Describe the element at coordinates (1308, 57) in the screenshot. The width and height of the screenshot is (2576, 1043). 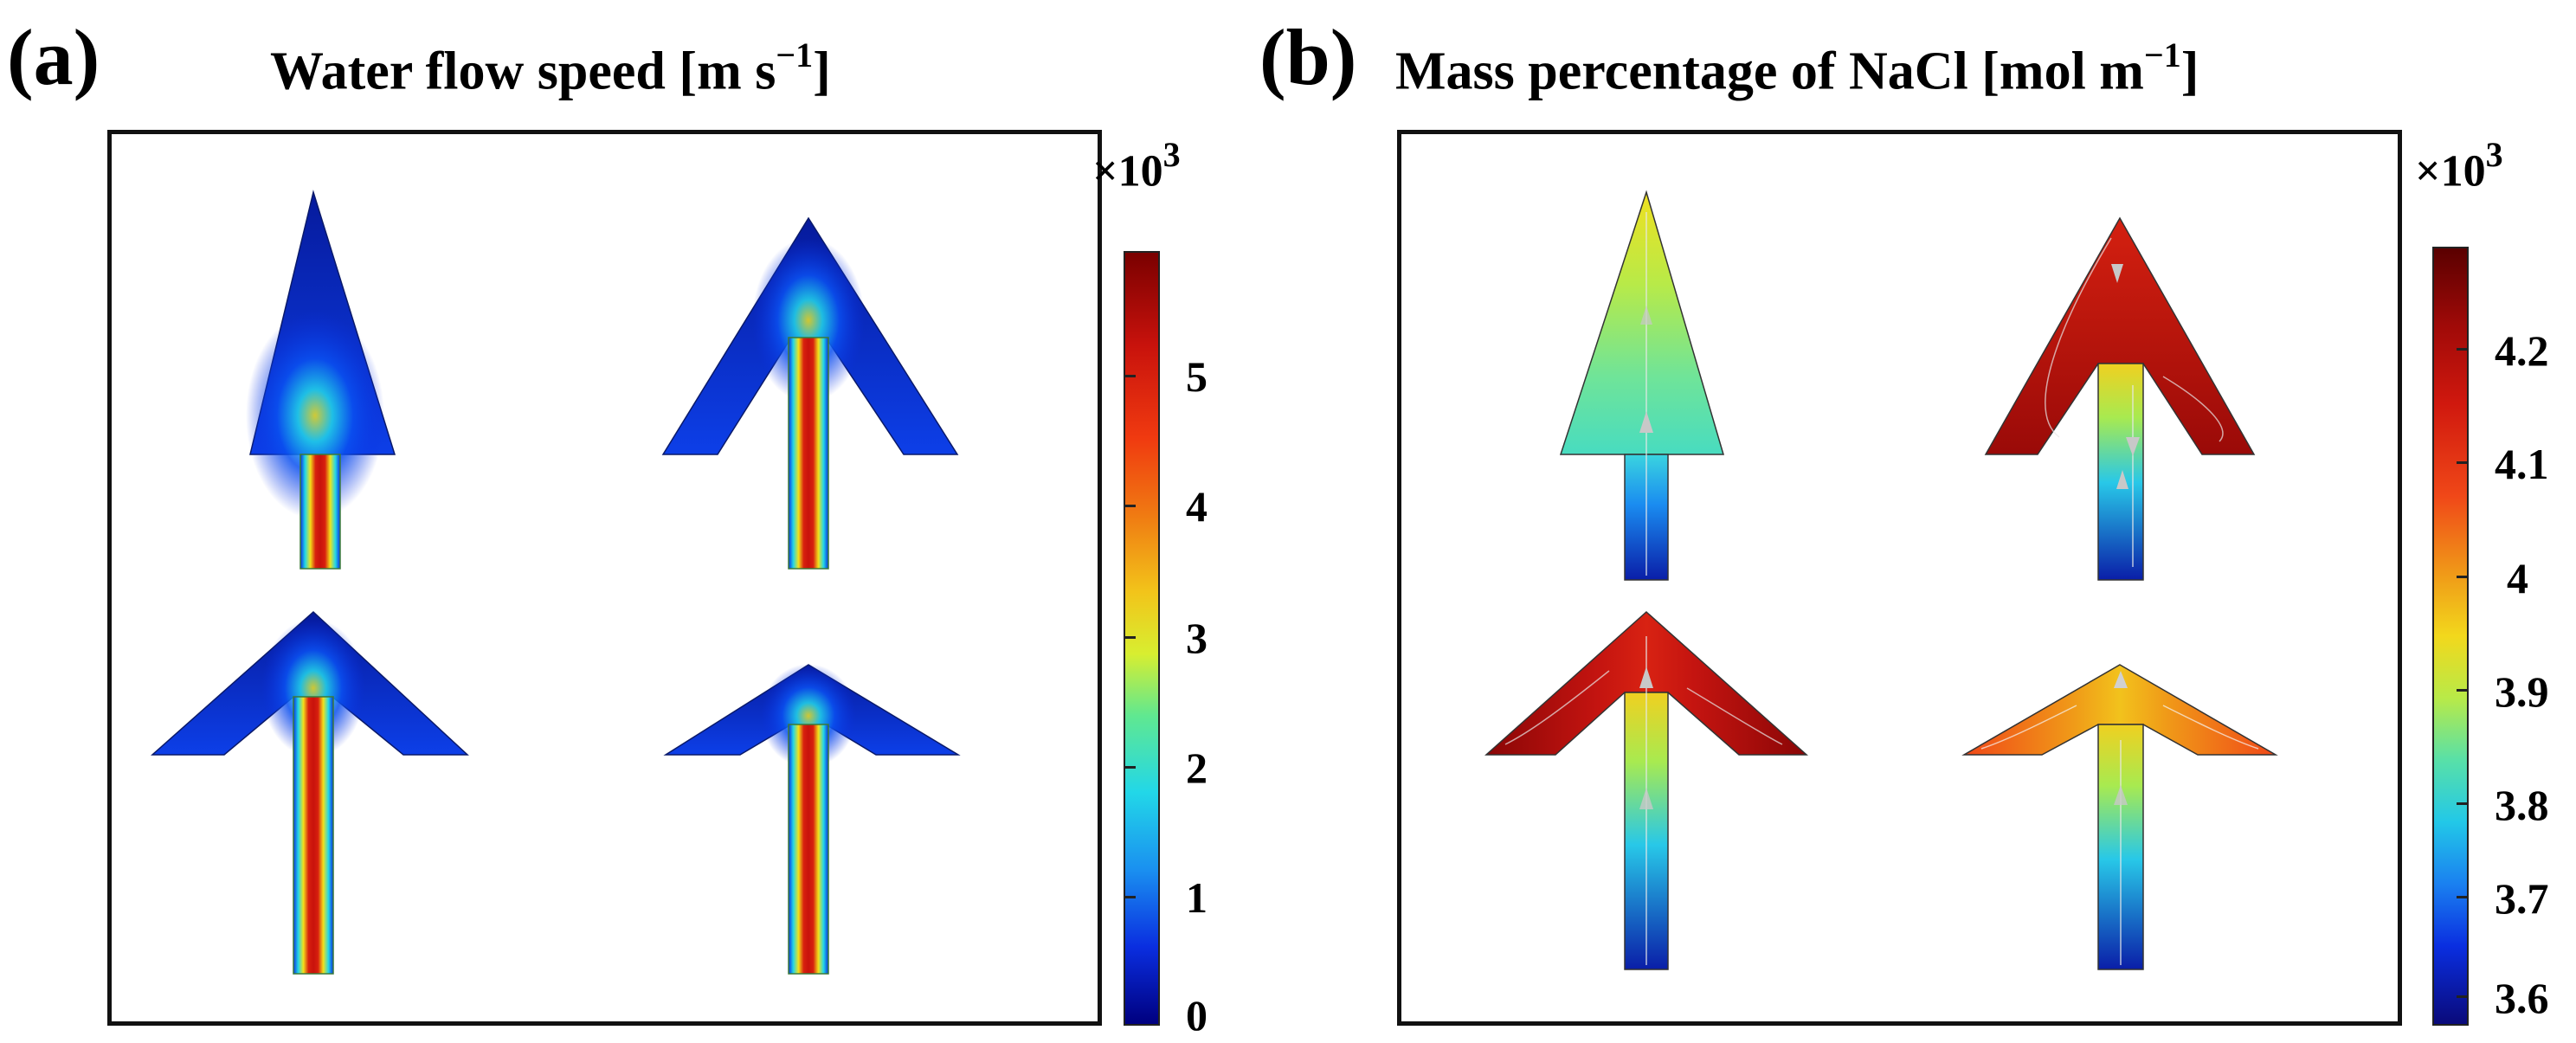
I see `panel-b-letter: (b)` at that location.